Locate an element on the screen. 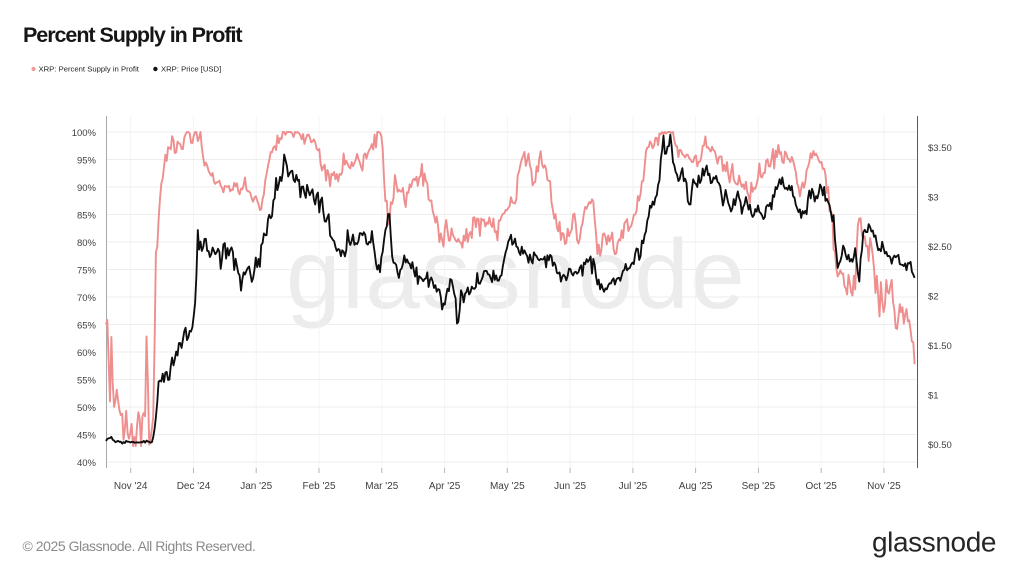 This screenshot has height=576, width=1024. svg-text: 40% is located at coordinates (87, 463).